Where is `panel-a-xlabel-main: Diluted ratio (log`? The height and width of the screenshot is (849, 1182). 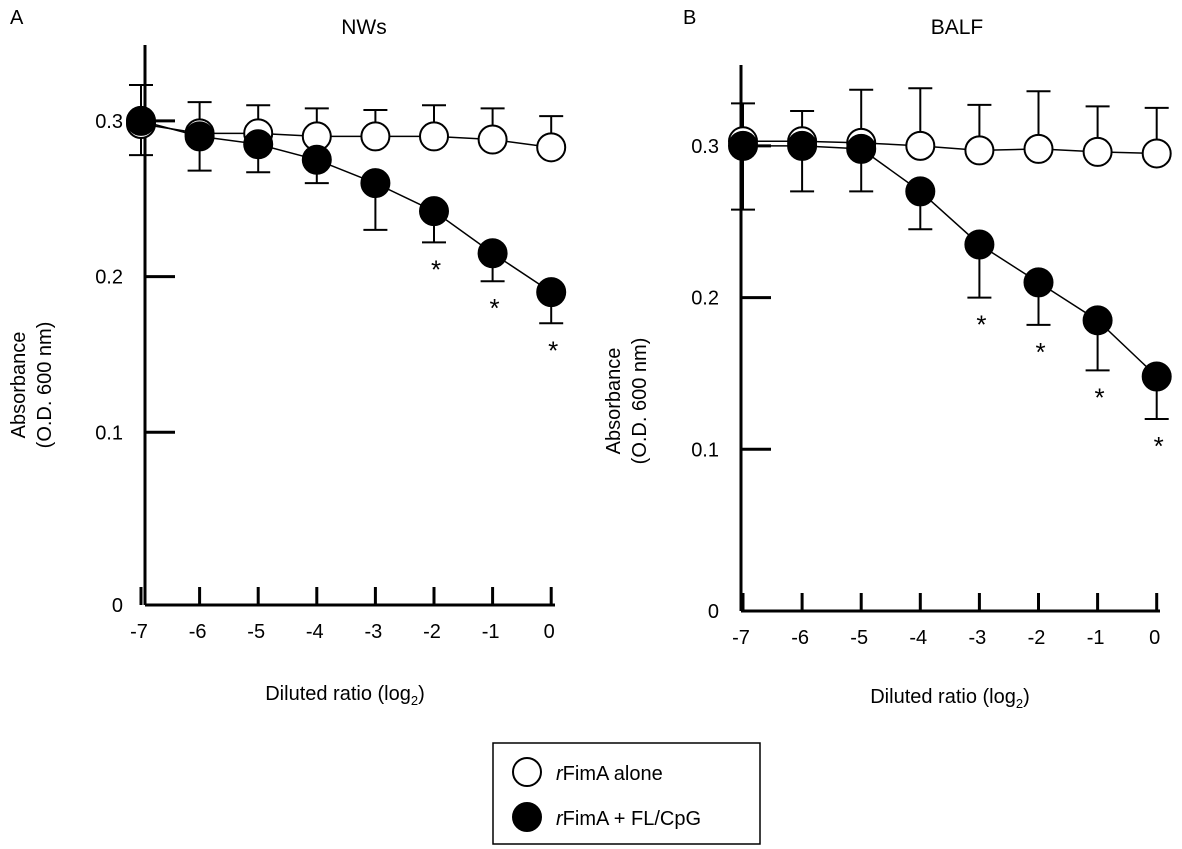
panel-a-xlabel-main: Diluted ratio (log is located at coordinates (338, 694).